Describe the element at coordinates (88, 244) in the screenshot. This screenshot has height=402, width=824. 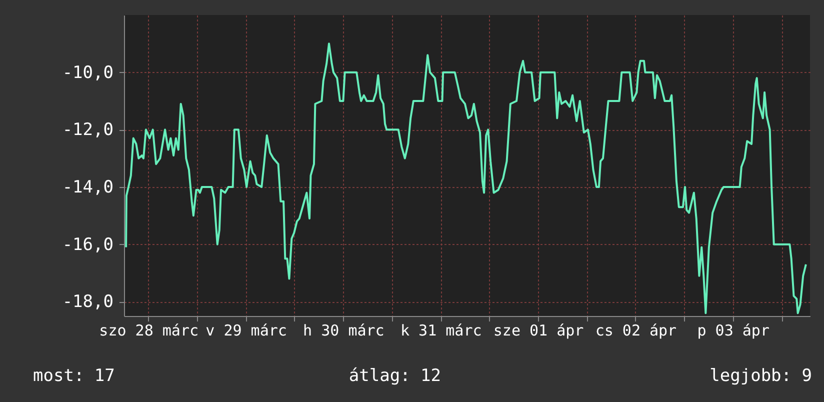
I see `y-tick-label: -16,0` at that location.